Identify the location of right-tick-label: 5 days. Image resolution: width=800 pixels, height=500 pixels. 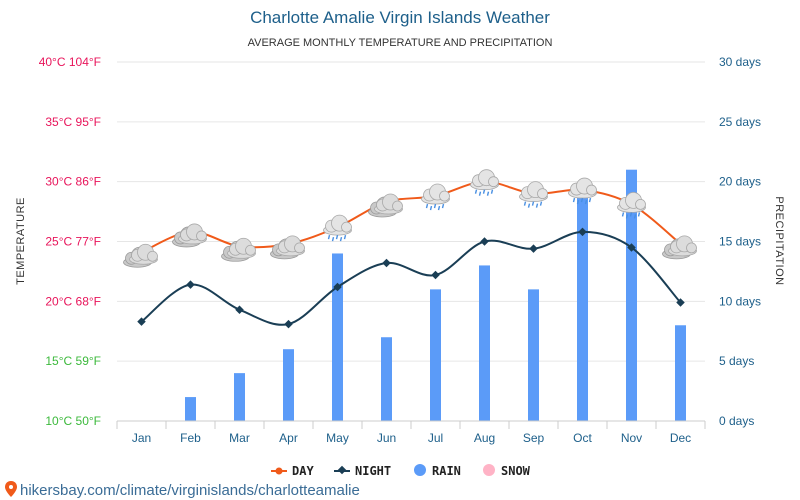
(736, 361).